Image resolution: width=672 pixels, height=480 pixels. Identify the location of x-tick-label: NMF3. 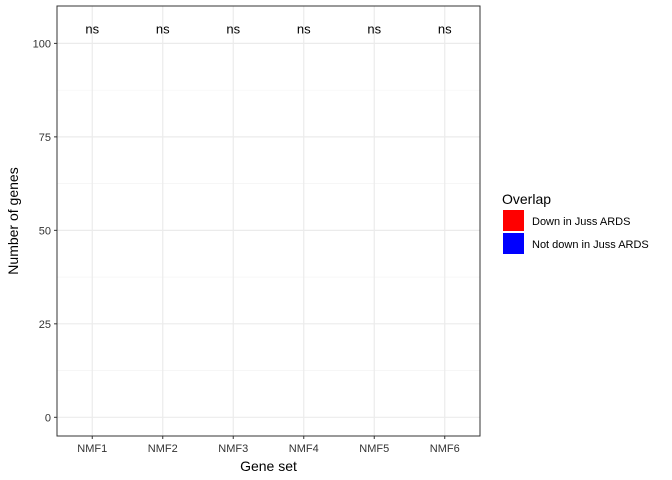
(233, 449).